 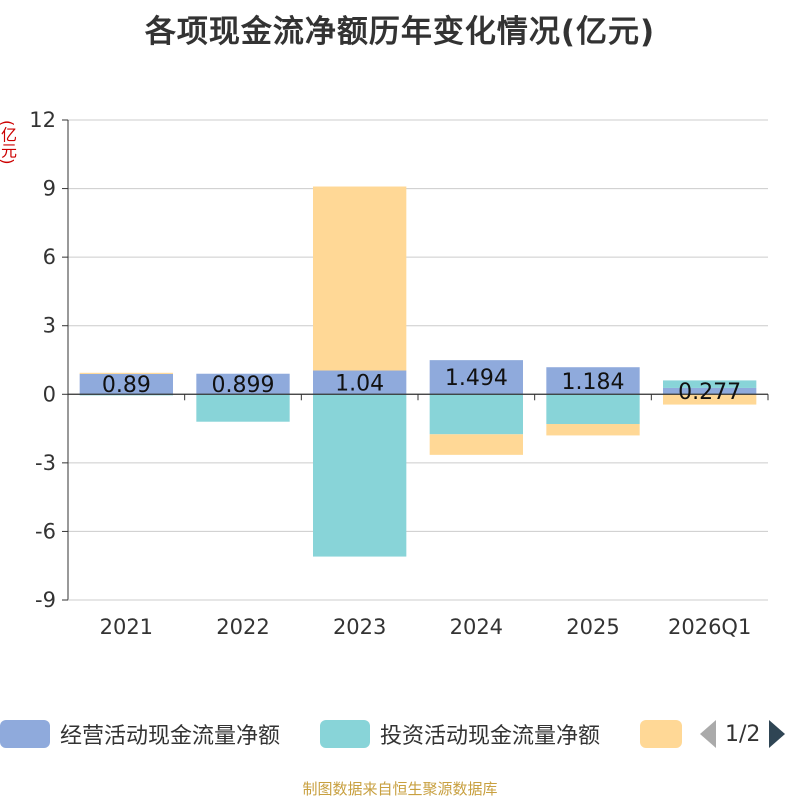 I want to click on data-label: 1.04, so click(x=359, y=383).